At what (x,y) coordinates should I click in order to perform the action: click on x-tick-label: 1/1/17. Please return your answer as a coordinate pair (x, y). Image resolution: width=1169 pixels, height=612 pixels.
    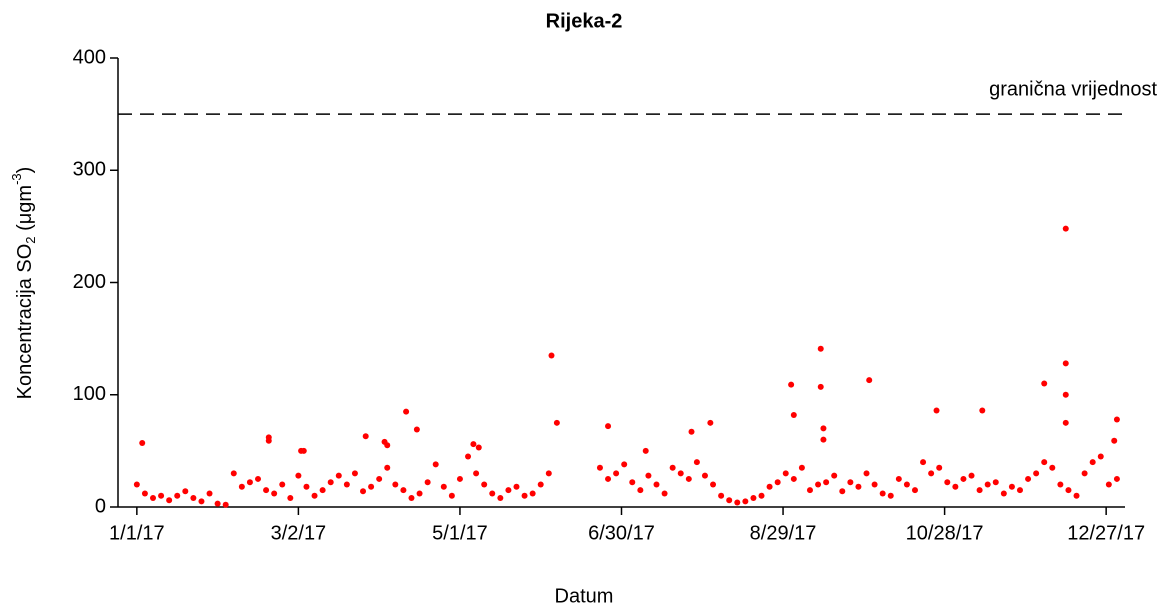
    Looking at the image, I should click on (137, 533).